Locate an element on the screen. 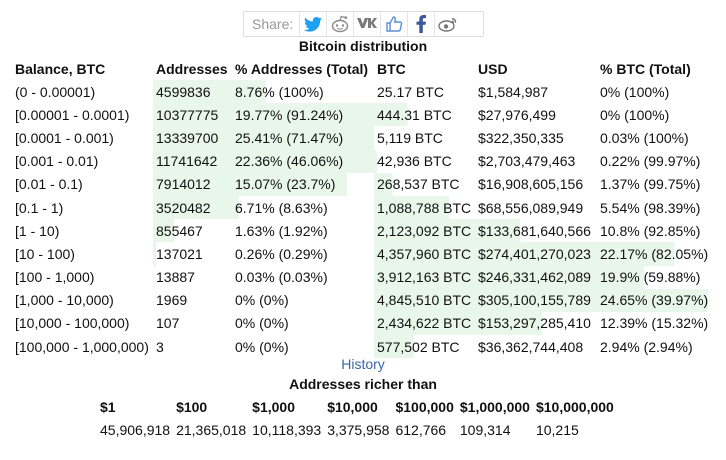 This screenshot has width=726, height=460. addresses-cell: 3520482 is located at coordinates (192, 207).